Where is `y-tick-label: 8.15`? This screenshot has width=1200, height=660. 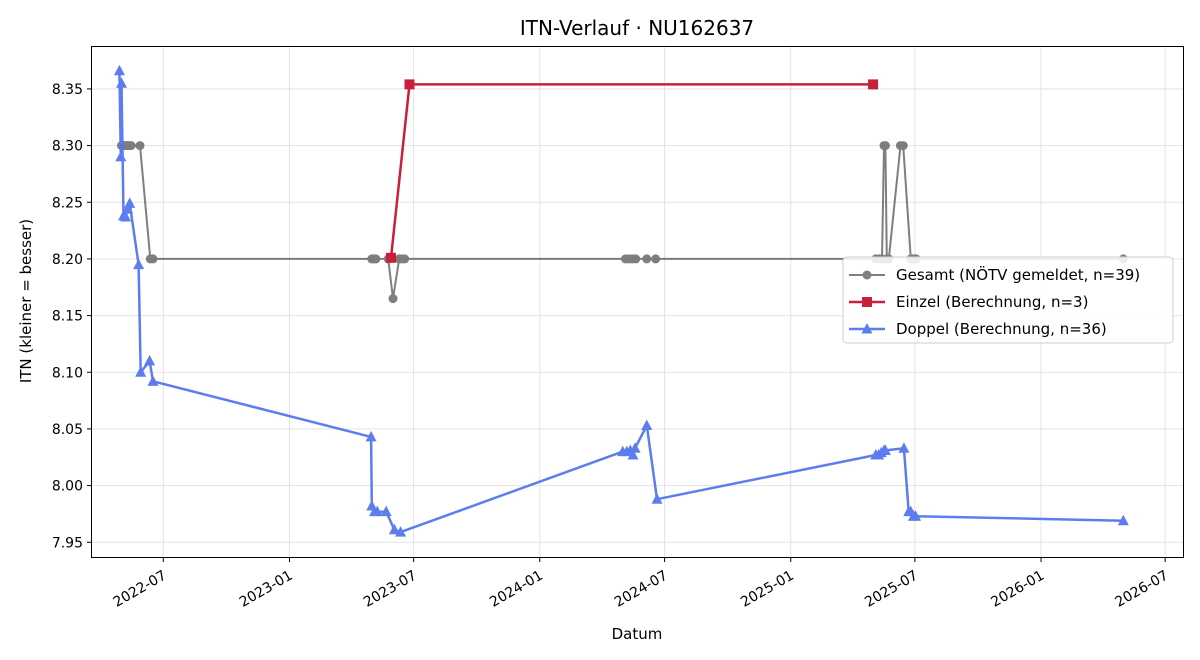 y-tick-label: 8.15 is located at coordinates (67, 317).